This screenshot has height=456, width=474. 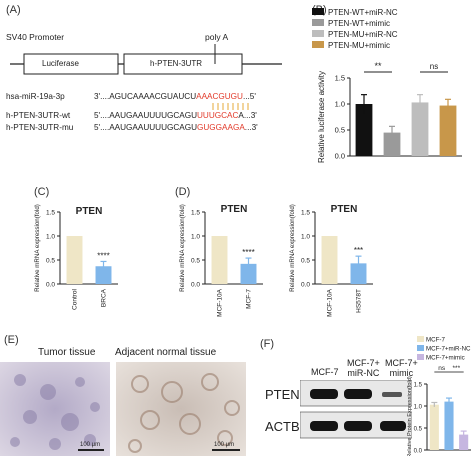 What do you see at coordinates (325, 372) in the screenshot?
I see `lane-label-1: MCF-7` at bounding box center [325, 372].